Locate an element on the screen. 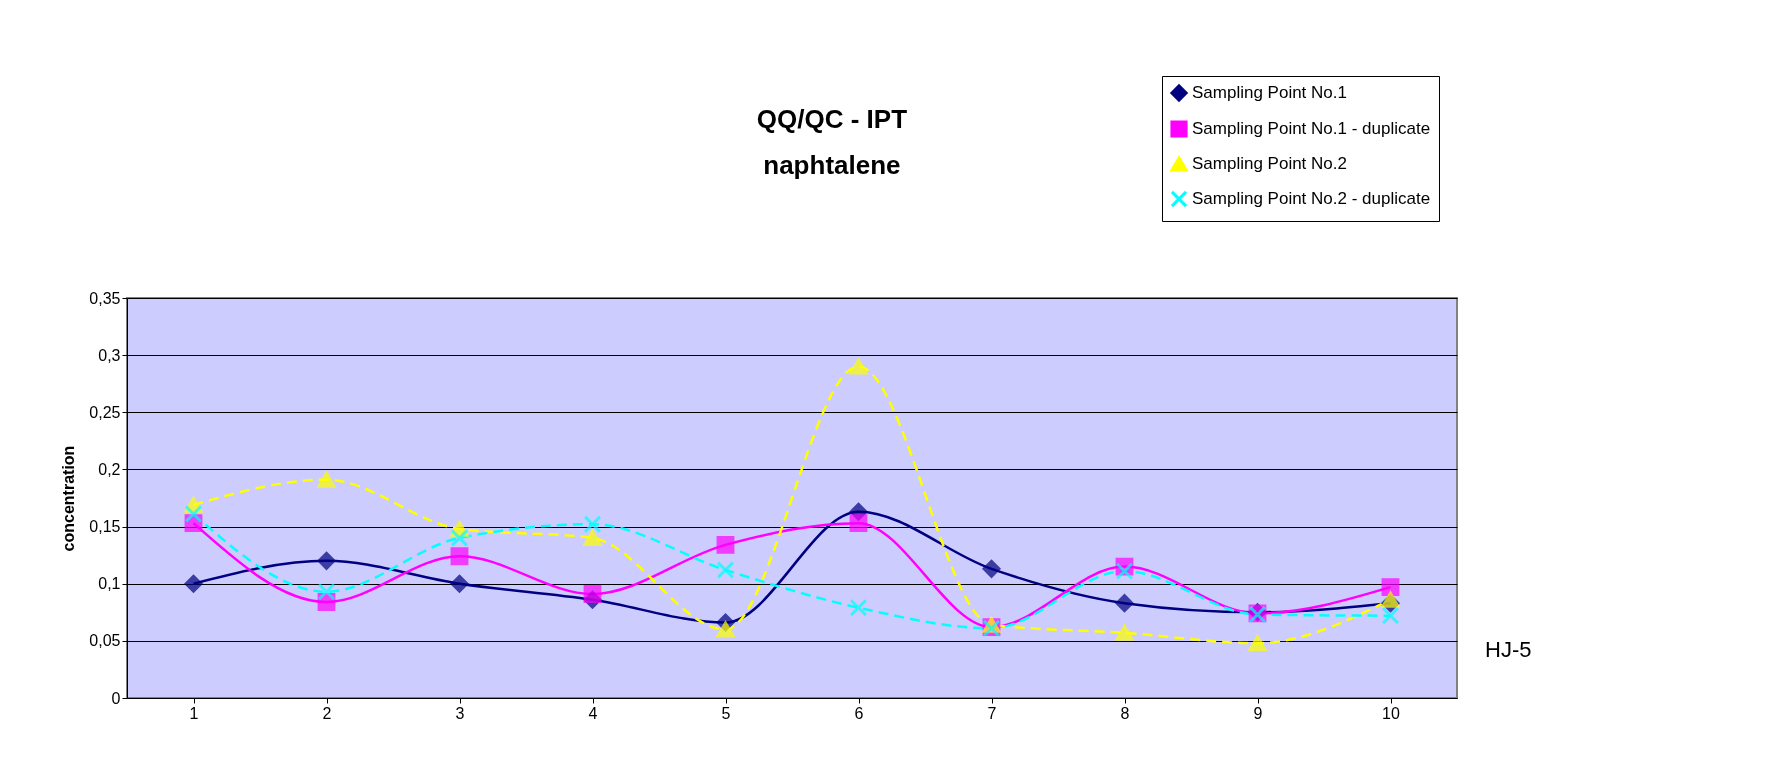 The image size is (1773, 769). y-tick-label: 0,1 is located at coordinates (109, 584).